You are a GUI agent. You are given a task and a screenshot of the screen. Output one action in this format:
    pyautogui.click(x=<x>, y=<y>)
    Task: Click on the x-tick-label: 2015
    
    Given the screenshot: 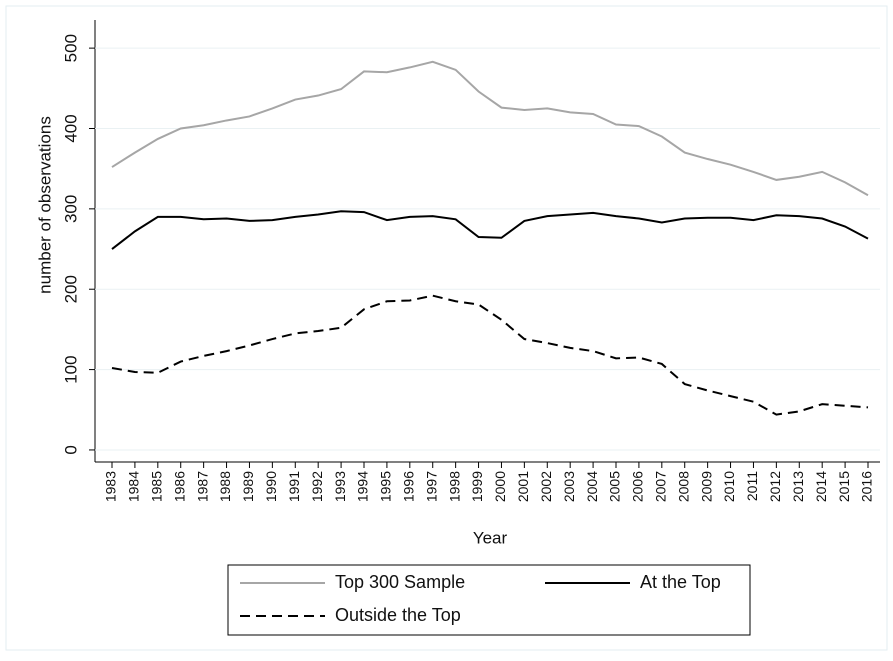 What is the action you would take?
    pyautogui.click(x=844, y=486)
    